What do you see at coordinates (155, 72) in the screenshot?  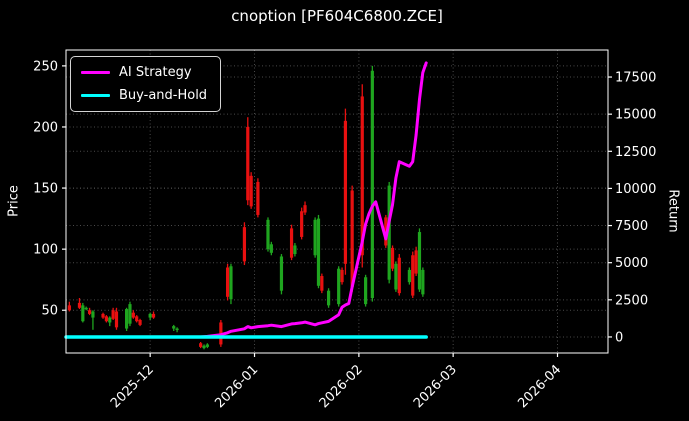 I see `legend-label-ai-strategy: AI Strategy` at bounding box center [155, 72].